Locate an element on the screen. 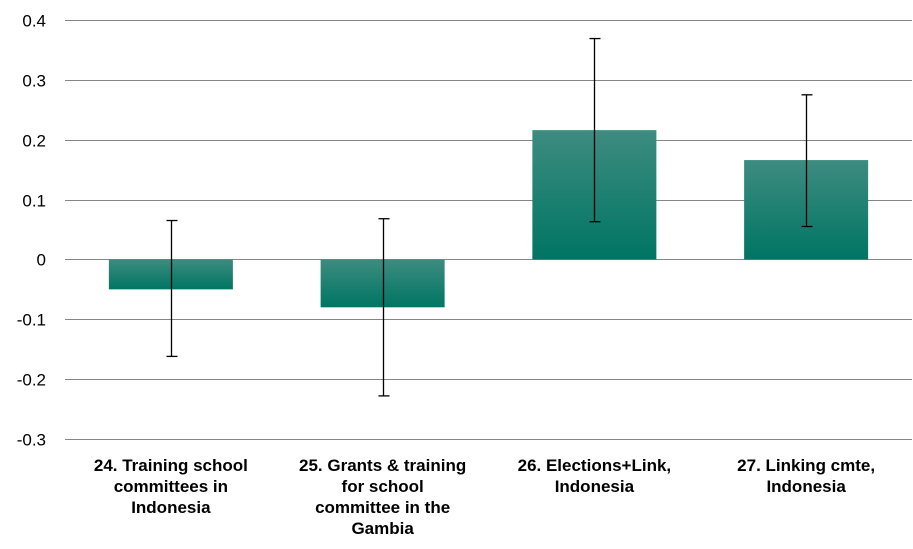  x-label-27: 27. Linking cmte, Indonesia is located at coordinates (806, 476).